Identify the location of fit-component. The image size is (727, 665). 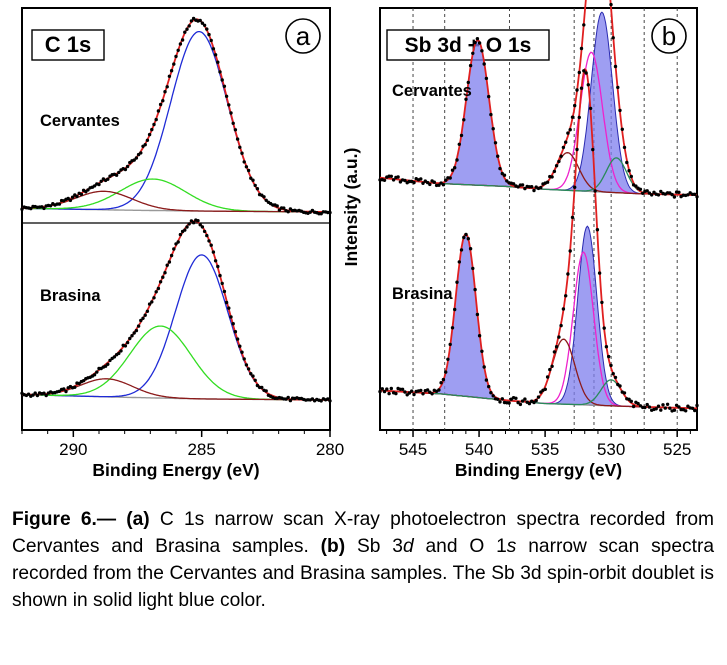
(538, 123).